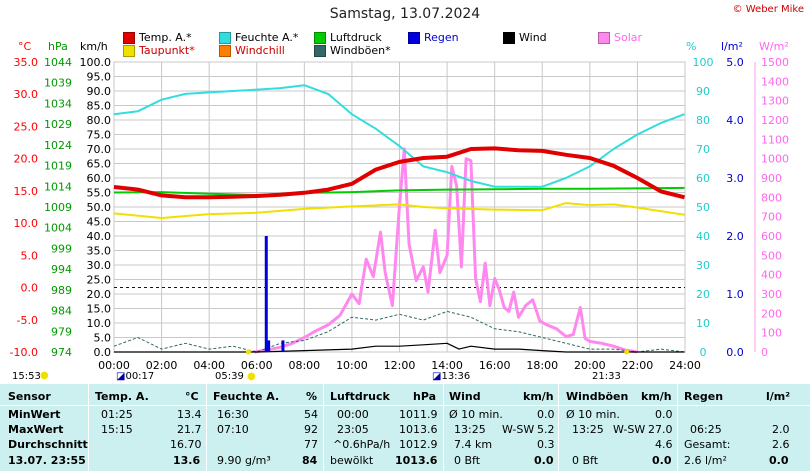 This screenshot has height=471, width=810. What do you see at coordinates (707, 444) in the screenshot?
I see `cell-value: Gesamt:` at bounding box center [707, 444].